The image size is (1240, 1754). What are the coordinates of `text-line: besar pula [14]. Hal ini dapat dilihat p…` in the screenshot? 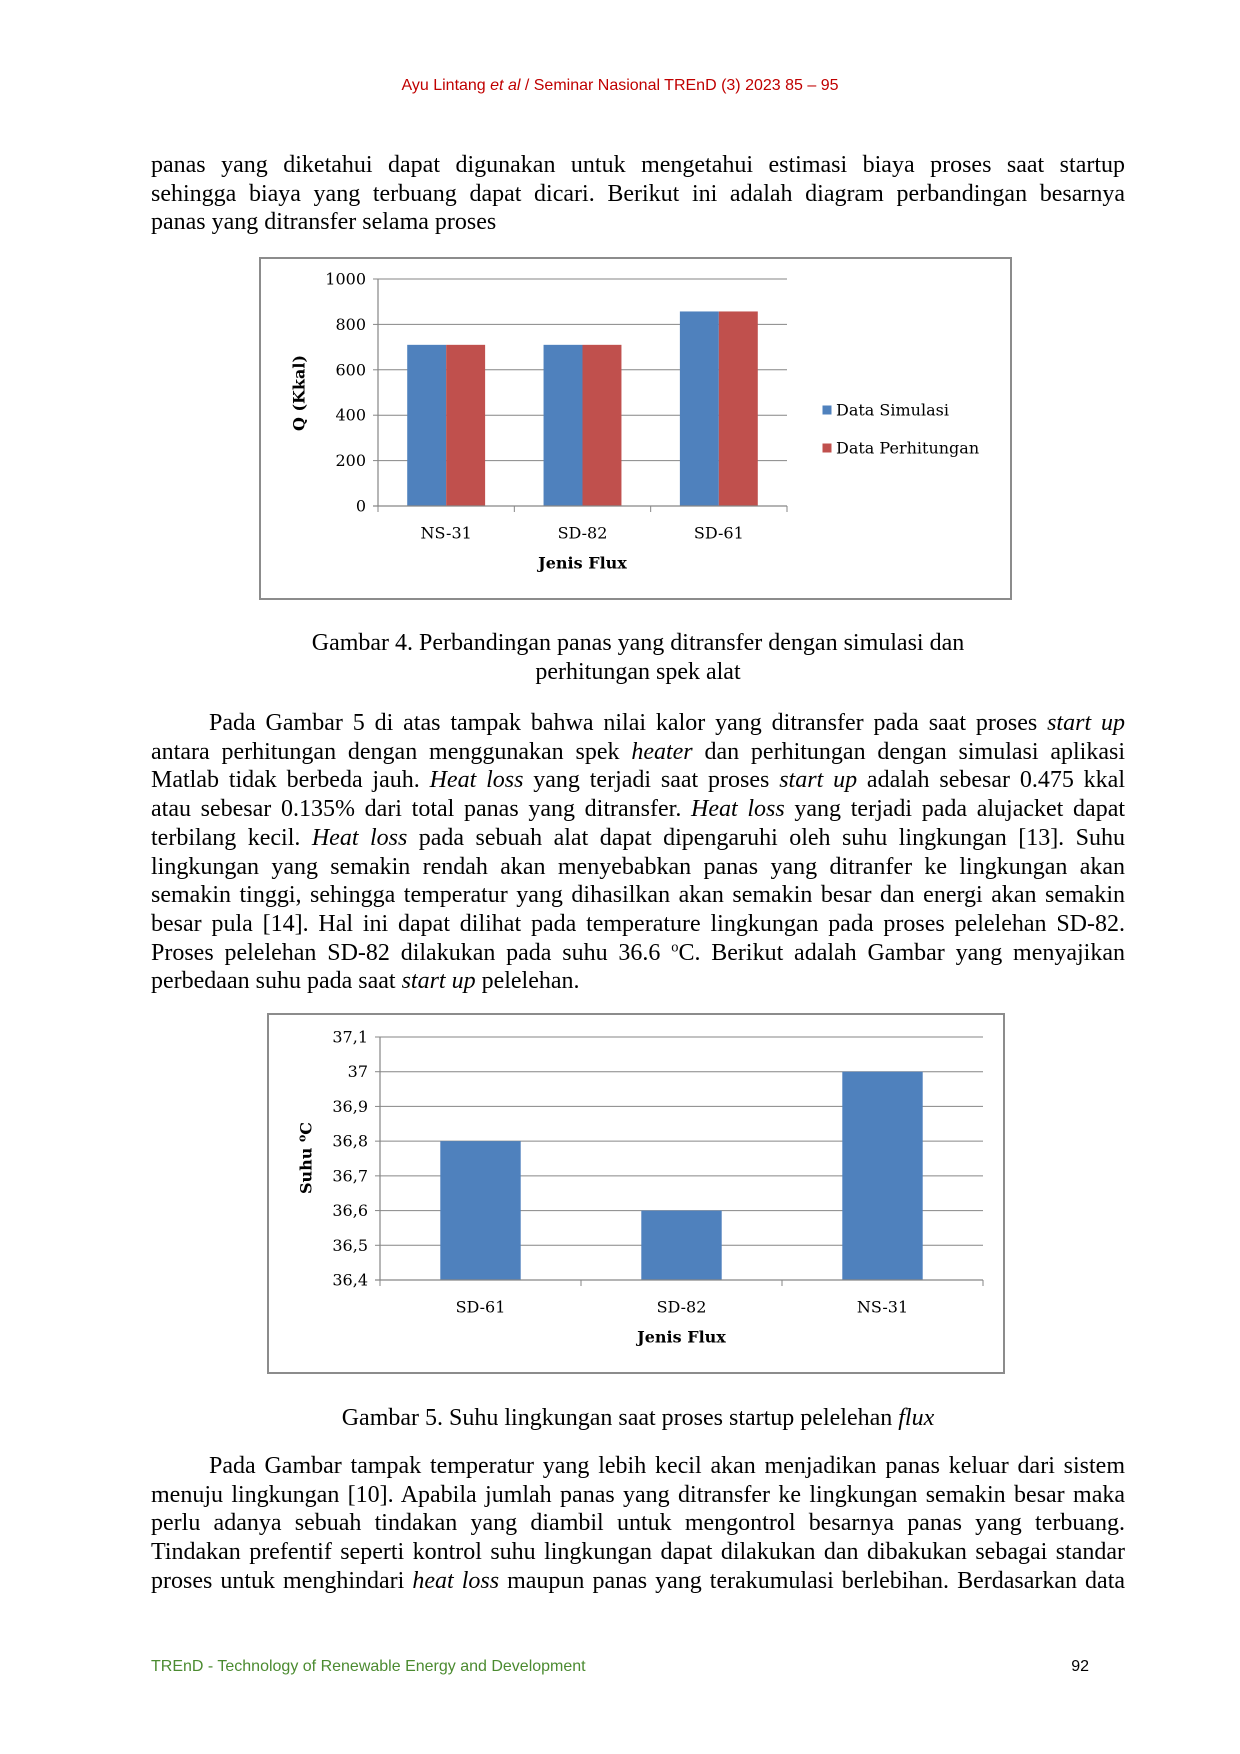 It's located at (638, 924).